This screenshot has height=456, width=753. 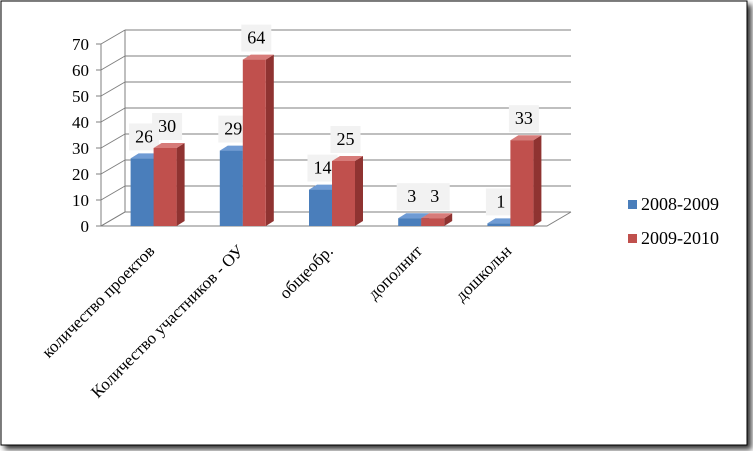 I want to click on y-tick-label: 0, so click(x=85, y=226).